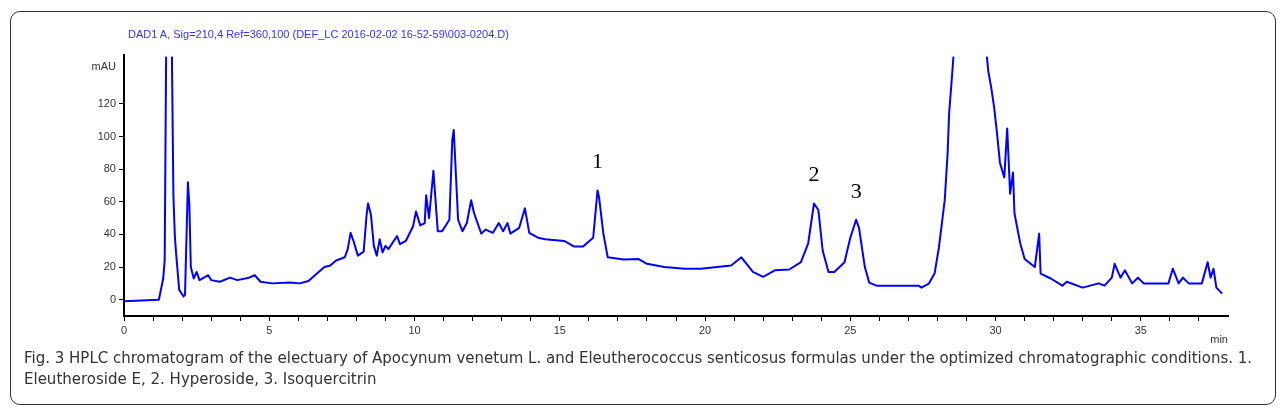  Describe the element at coordinates (106, 102) in the screenshot. I see `y-tick-label: 120` at that location.